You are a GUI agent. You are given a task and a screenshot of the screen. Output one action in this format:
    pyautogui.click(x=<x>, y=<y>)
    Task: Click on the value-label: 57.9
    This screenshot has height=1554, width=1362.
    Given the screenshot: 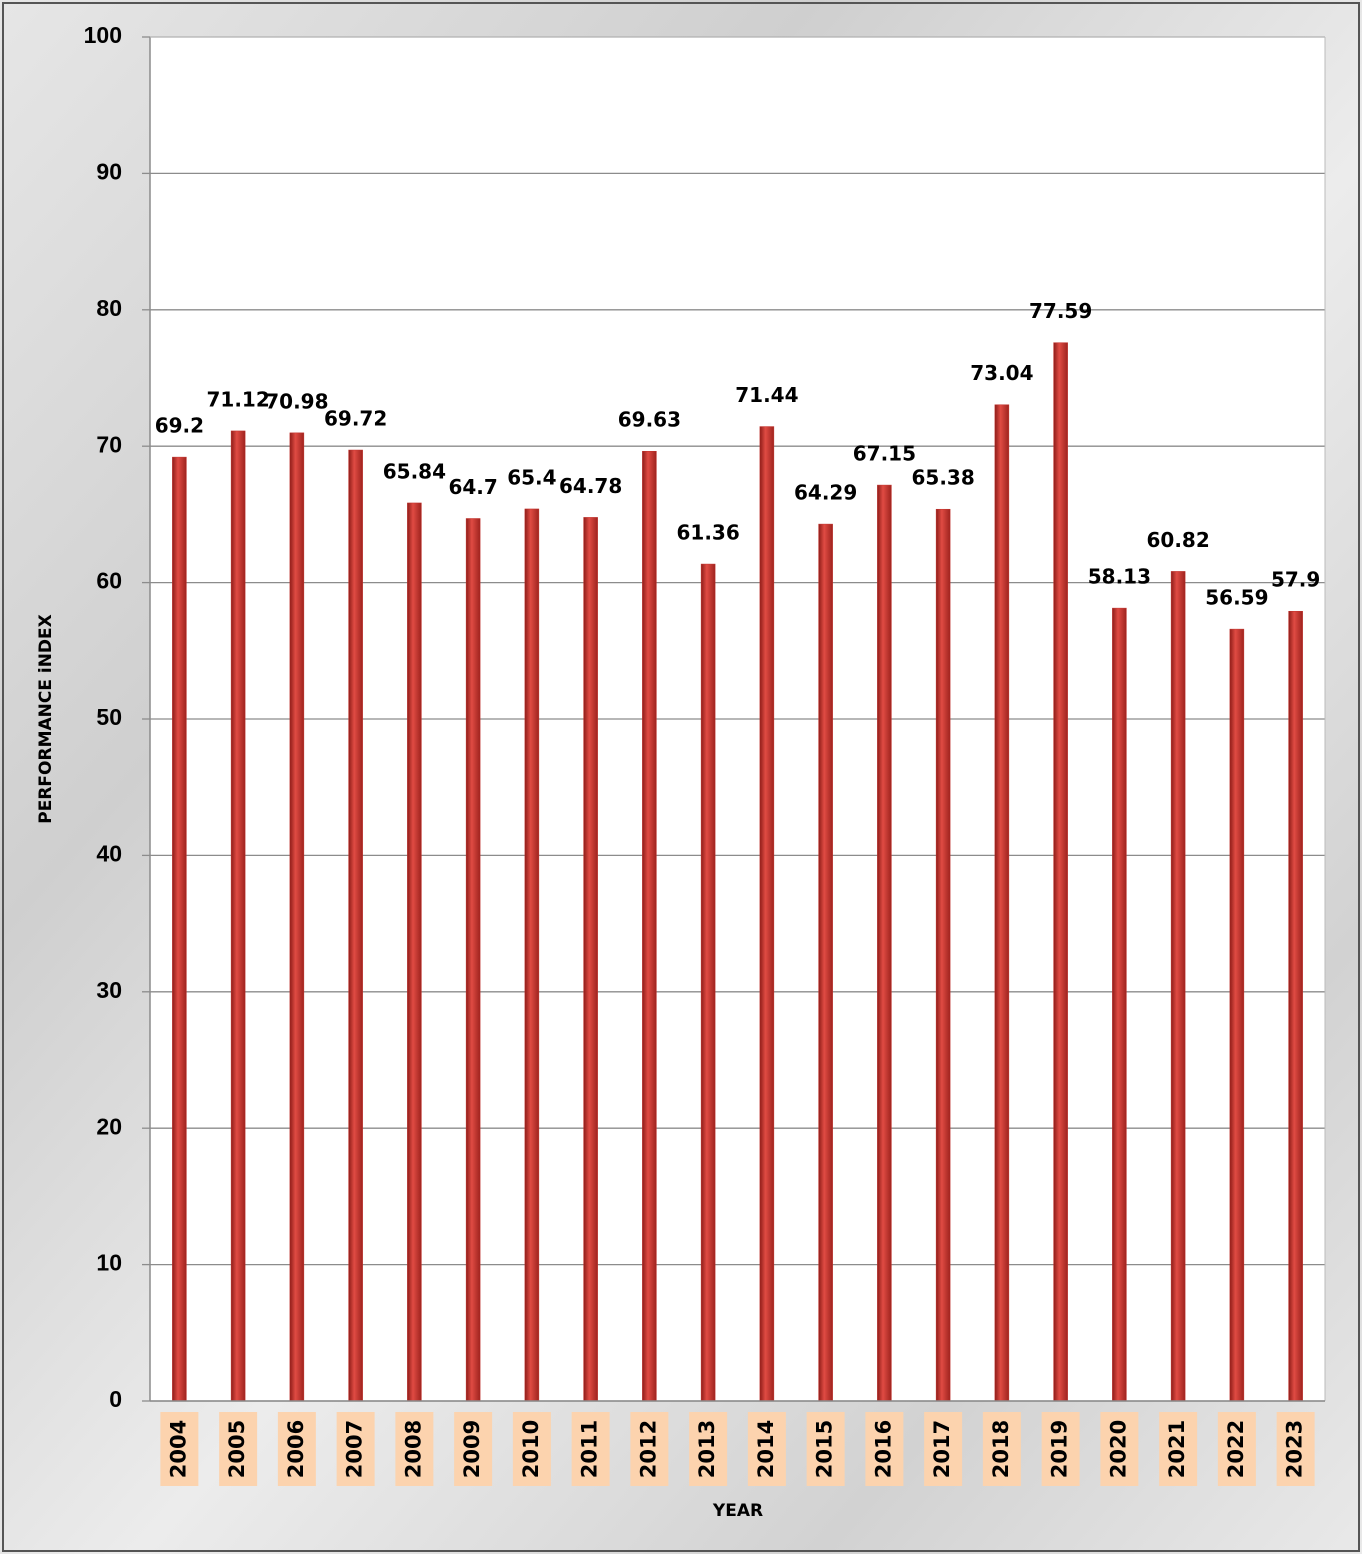 What is the action you would take?
    pyautogui.click(x=1295, y=580)
    